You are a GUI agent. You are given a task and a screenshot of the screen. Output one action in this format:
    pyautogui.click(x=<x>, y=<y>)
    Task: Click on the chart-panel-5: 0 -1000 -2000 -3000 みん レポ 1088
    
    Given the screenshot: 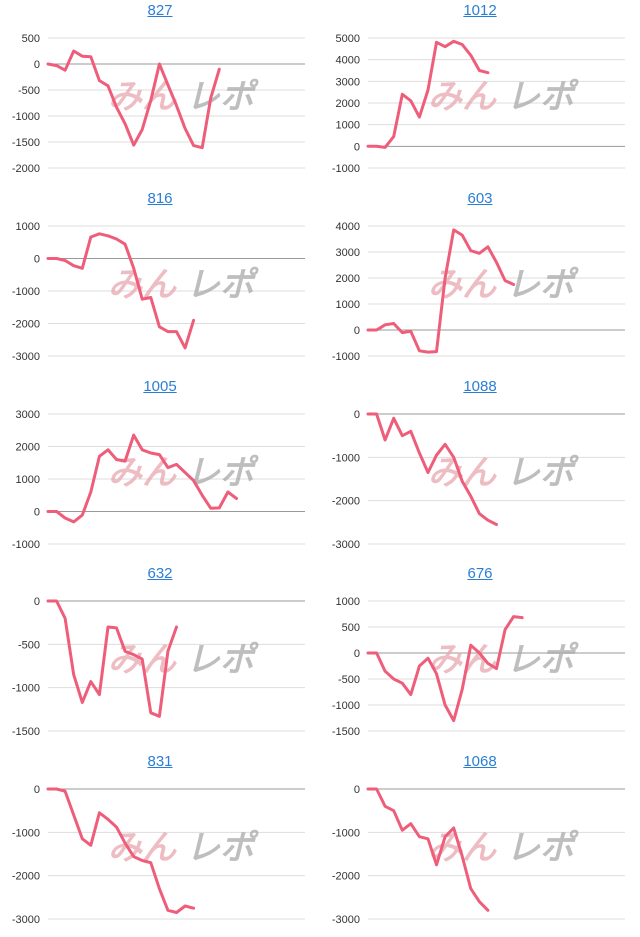 What is the action you would take?
    pyautogui.click(x=480, y=469)
    